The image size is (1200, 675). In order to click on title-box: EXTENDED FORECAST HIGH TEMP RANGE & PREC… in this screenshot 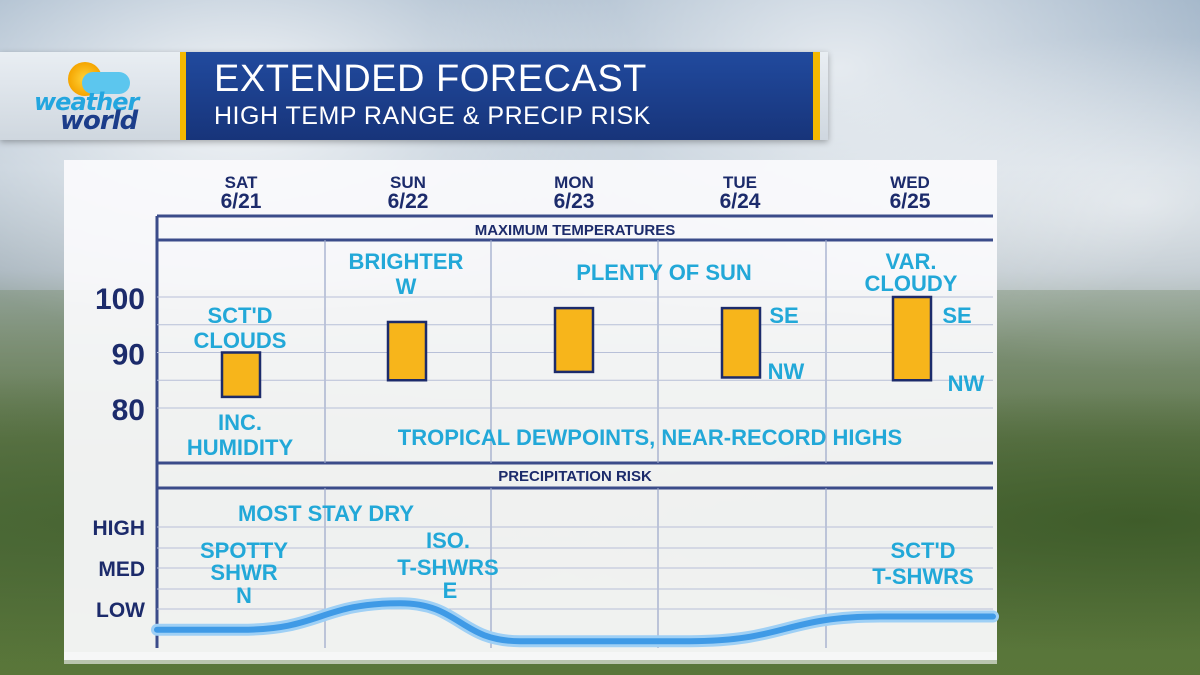, I will do `click(500, 96)`.